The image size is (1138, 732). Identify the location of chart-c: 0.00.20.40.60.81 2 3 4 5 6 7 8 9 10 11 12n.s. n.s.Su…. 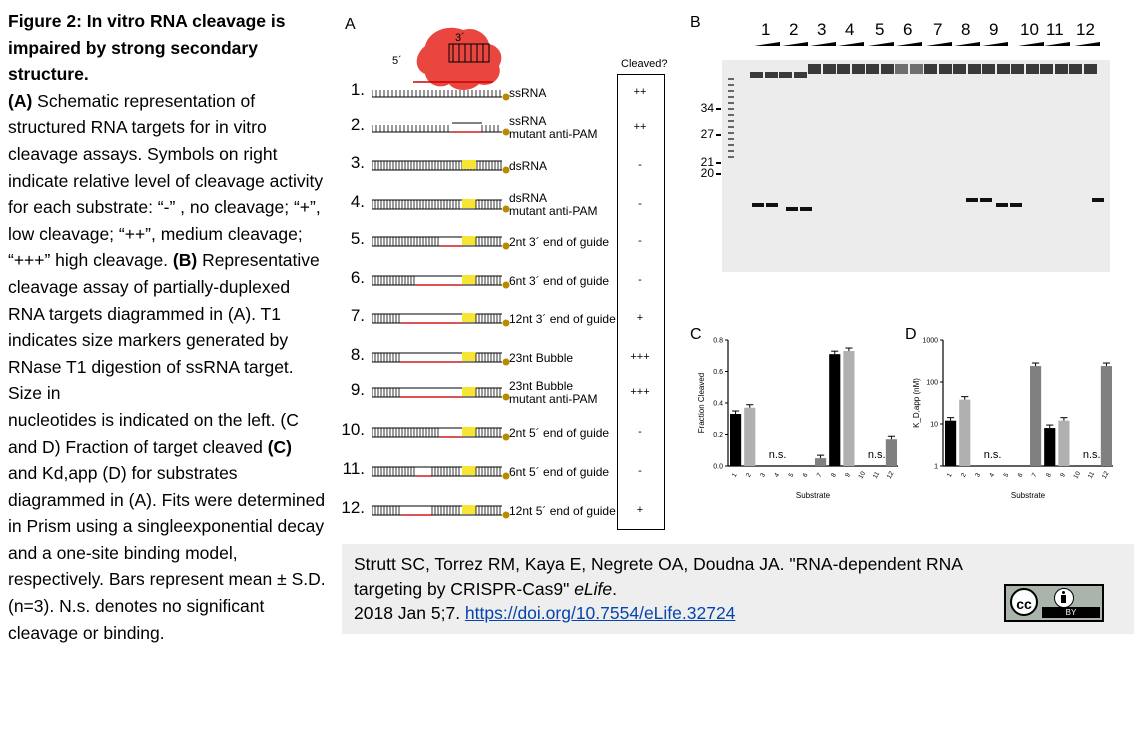
(797, 419).